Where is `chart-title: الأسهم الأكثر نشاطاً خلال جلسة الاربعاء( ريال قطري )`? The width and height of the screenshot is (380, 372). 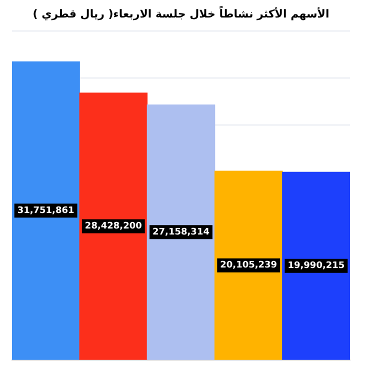
chart-title: الأسهم الأكثر نشاطاً خلال جلسة الاربعاء( ريال قطري ) is located at coordinates (181, 12).